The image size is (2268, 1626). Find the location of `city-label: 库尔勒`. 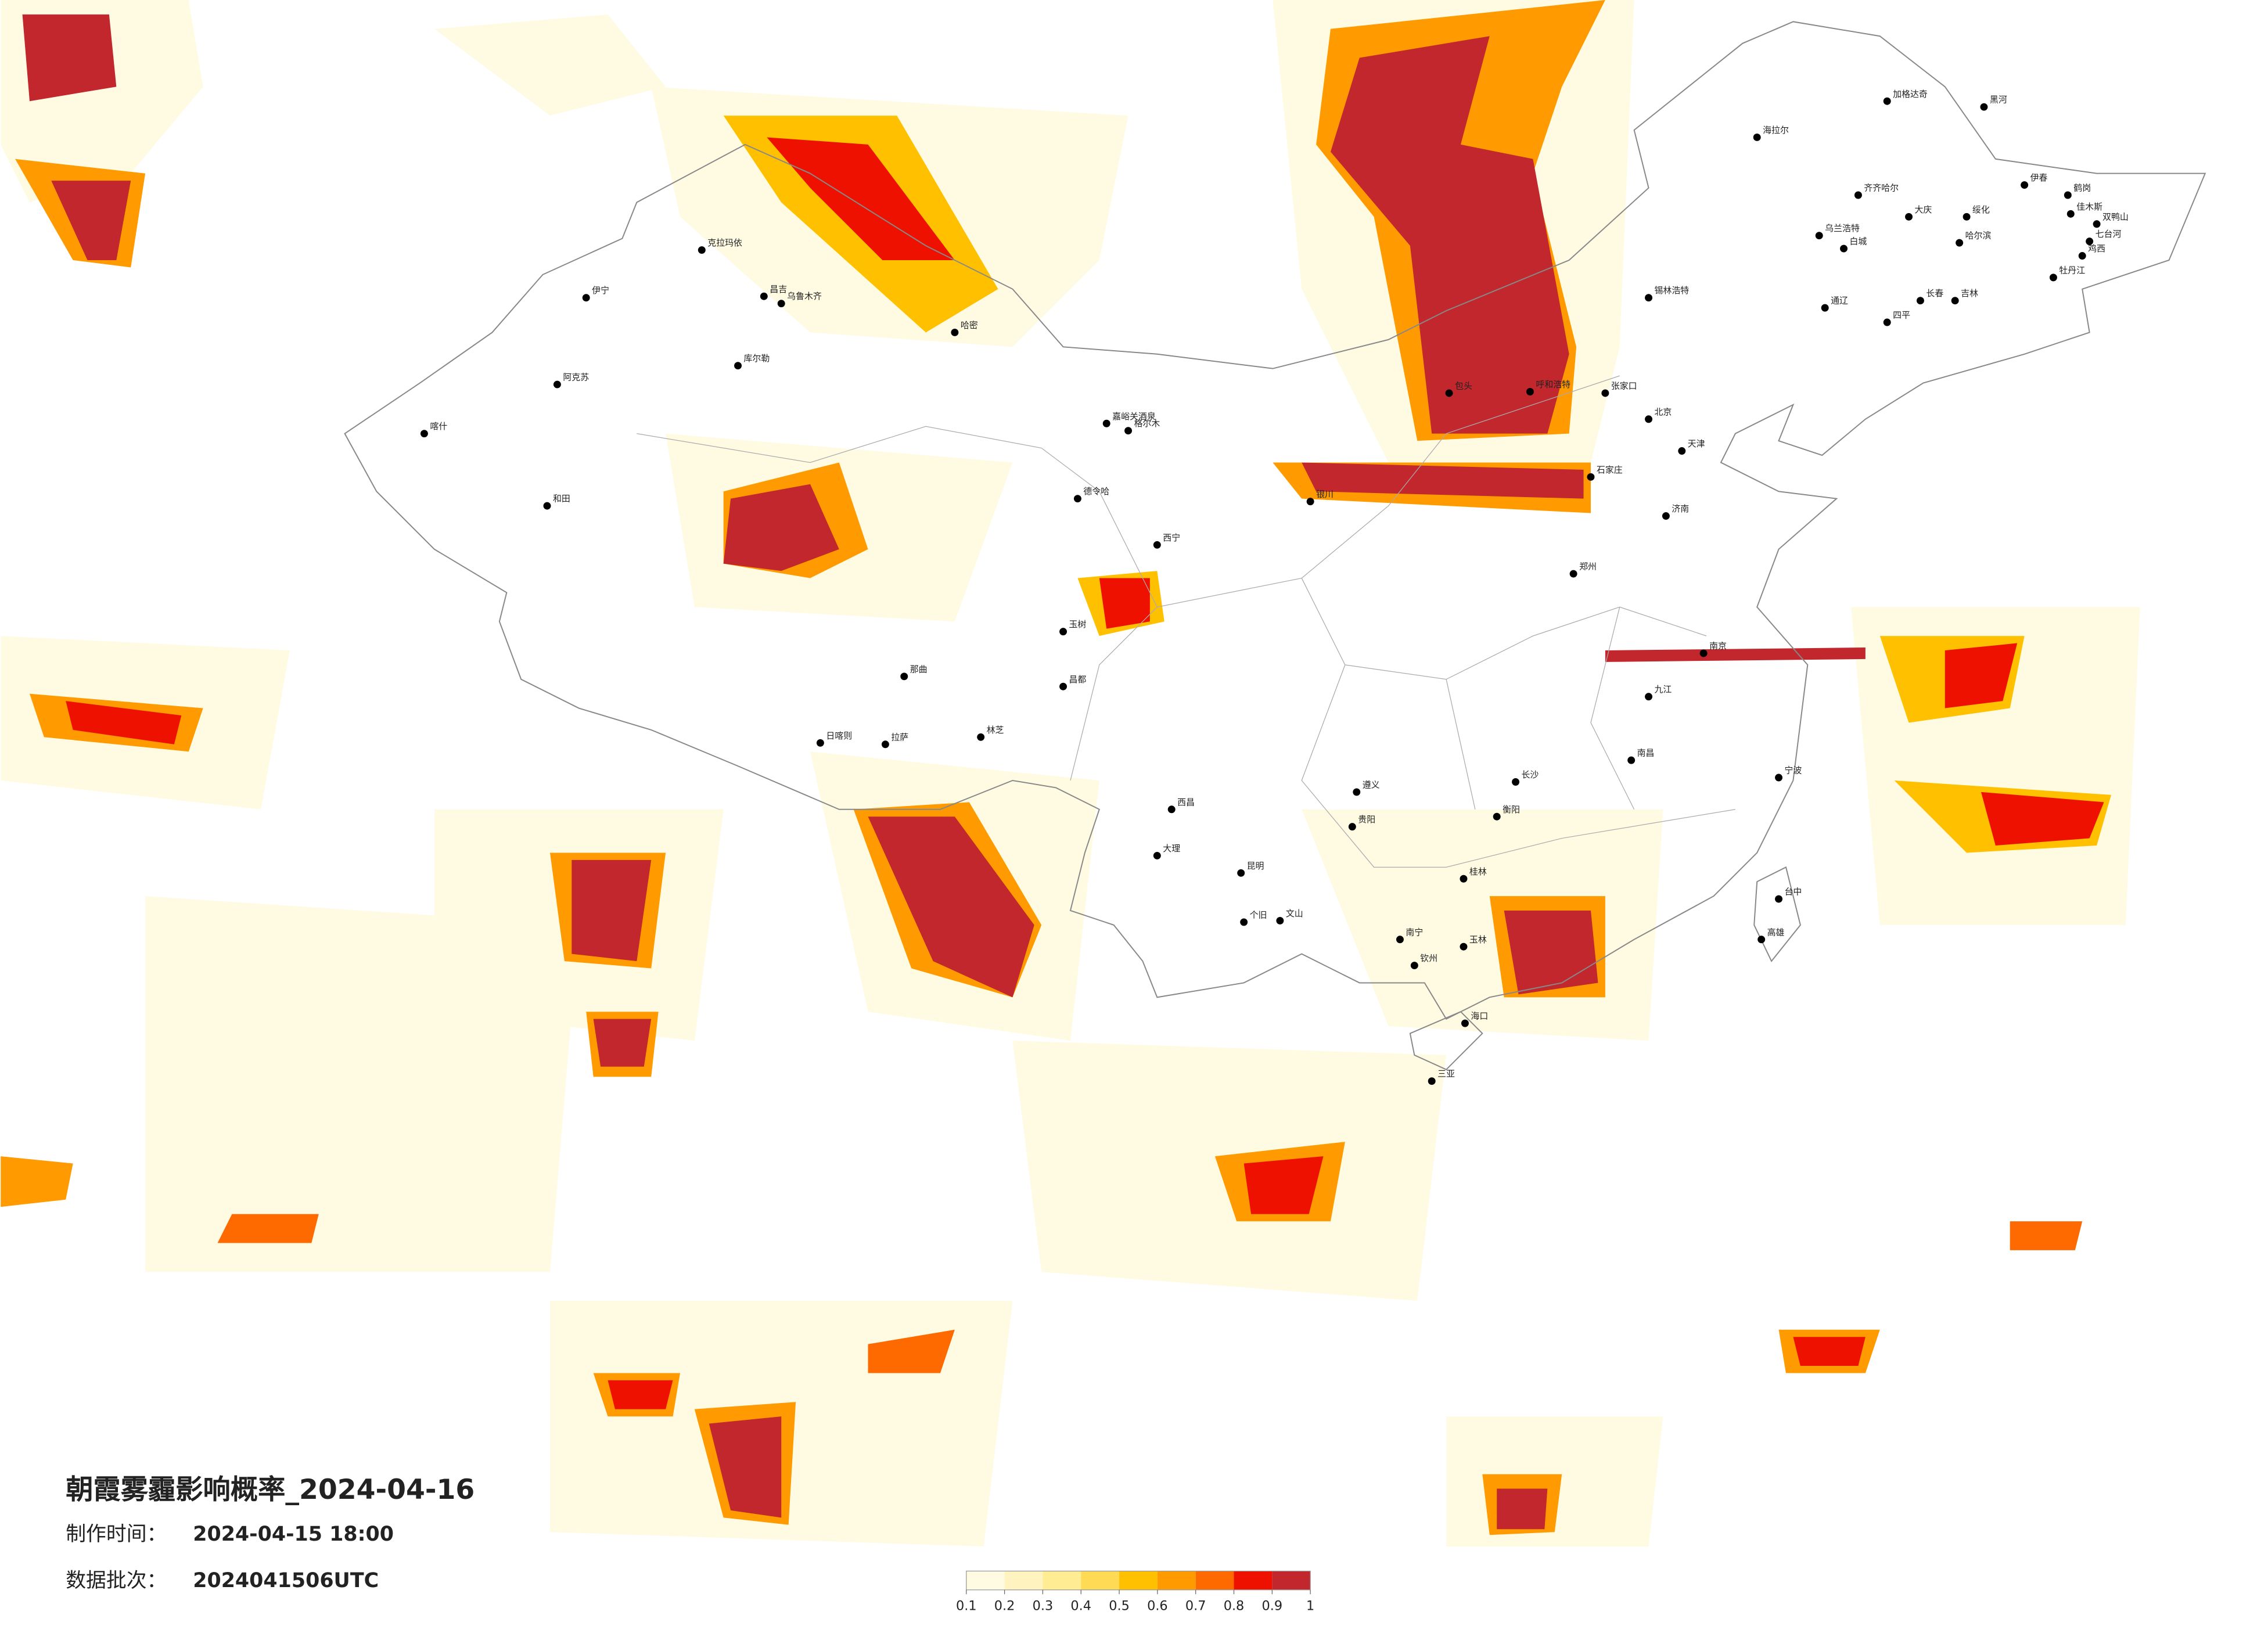

city-label: 库尔勒 is located at coordinates (757, 358).